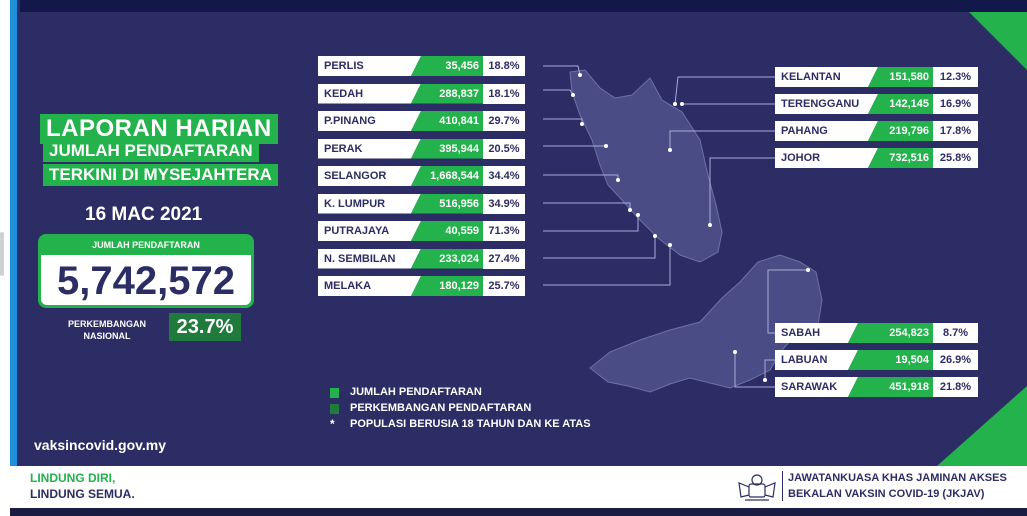 The height and width of the screenshot is (516, 1027). Describe the element at coordinates (504, 148) in the screenshot. I see `state-percent-value: 20.5%` at that location.